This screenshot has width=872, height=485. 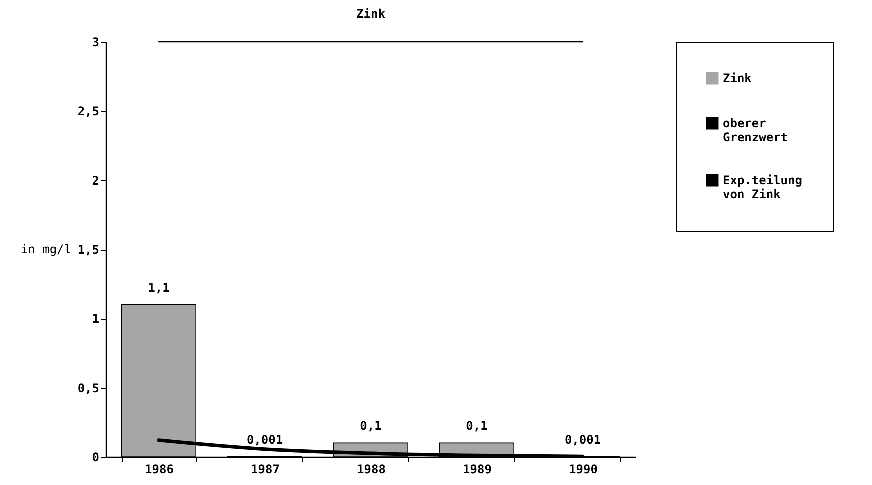 I want to click on y-tick-label: 1,5, so click(x=89, y=250).